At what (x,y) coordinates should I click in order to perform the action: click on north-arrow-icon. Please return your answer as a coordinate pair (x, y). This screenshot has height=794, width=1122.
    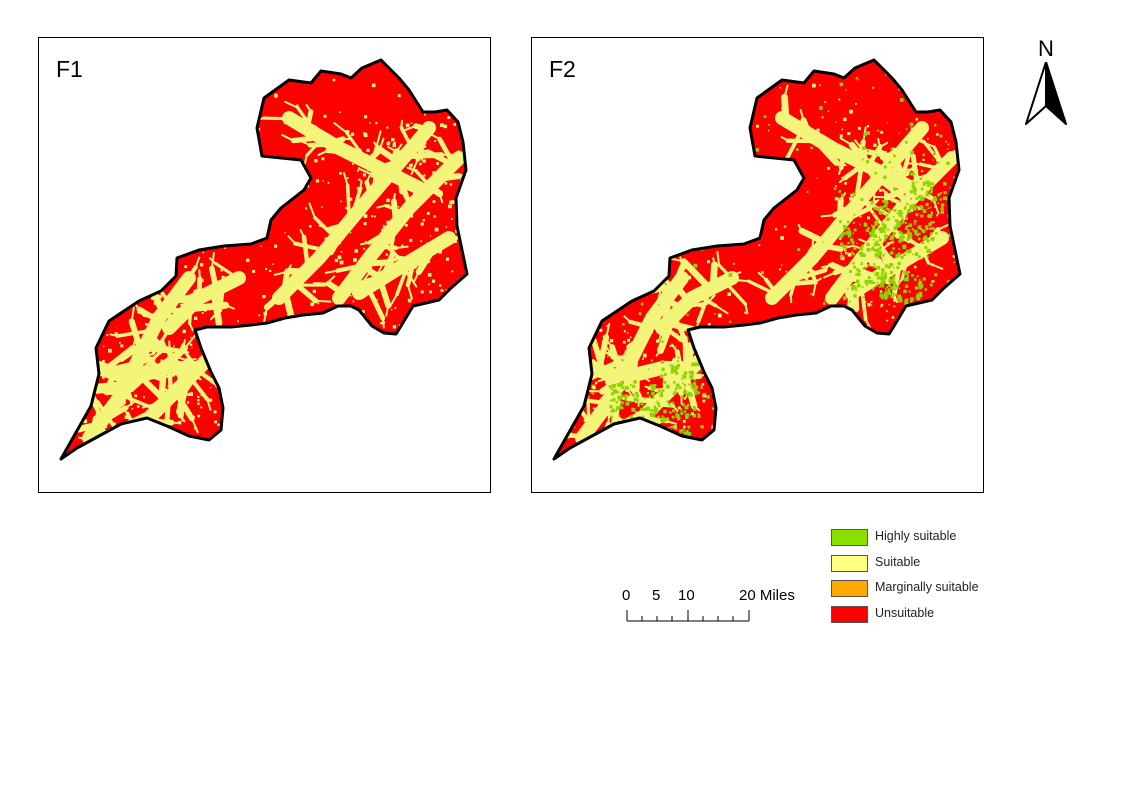
    Looking at the image, I should click on (1046, 93).